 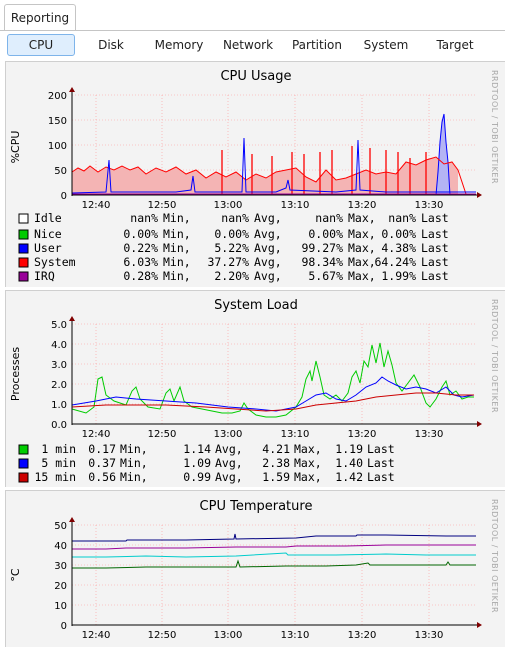 I want to click on legend-swatch-system, so click(x=23, y=262).